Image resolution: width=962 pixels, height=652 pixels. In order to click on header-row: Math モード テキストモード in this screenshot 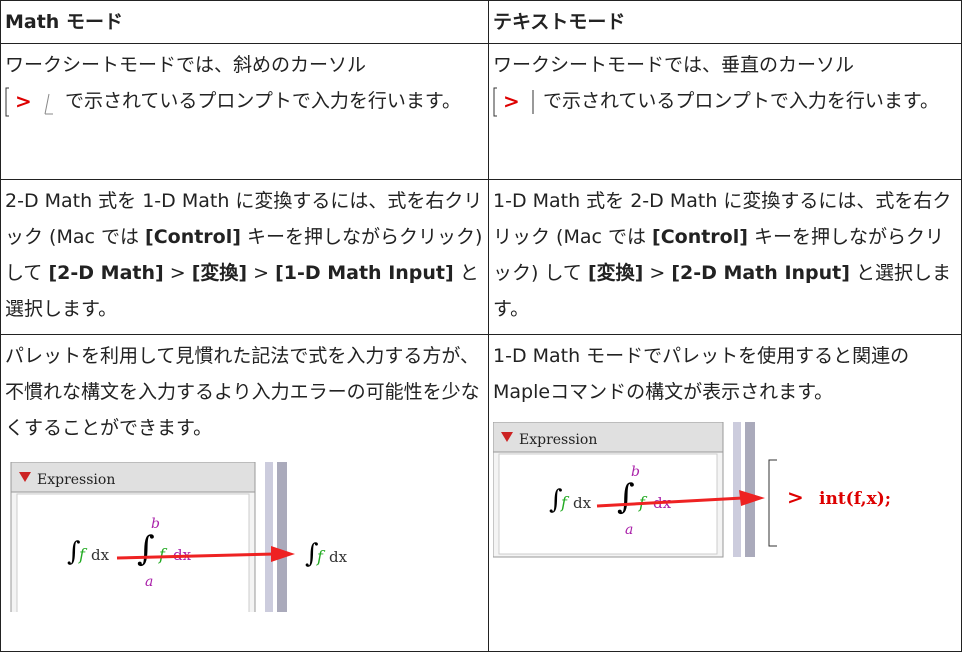, I will do `click(481, 22)`.